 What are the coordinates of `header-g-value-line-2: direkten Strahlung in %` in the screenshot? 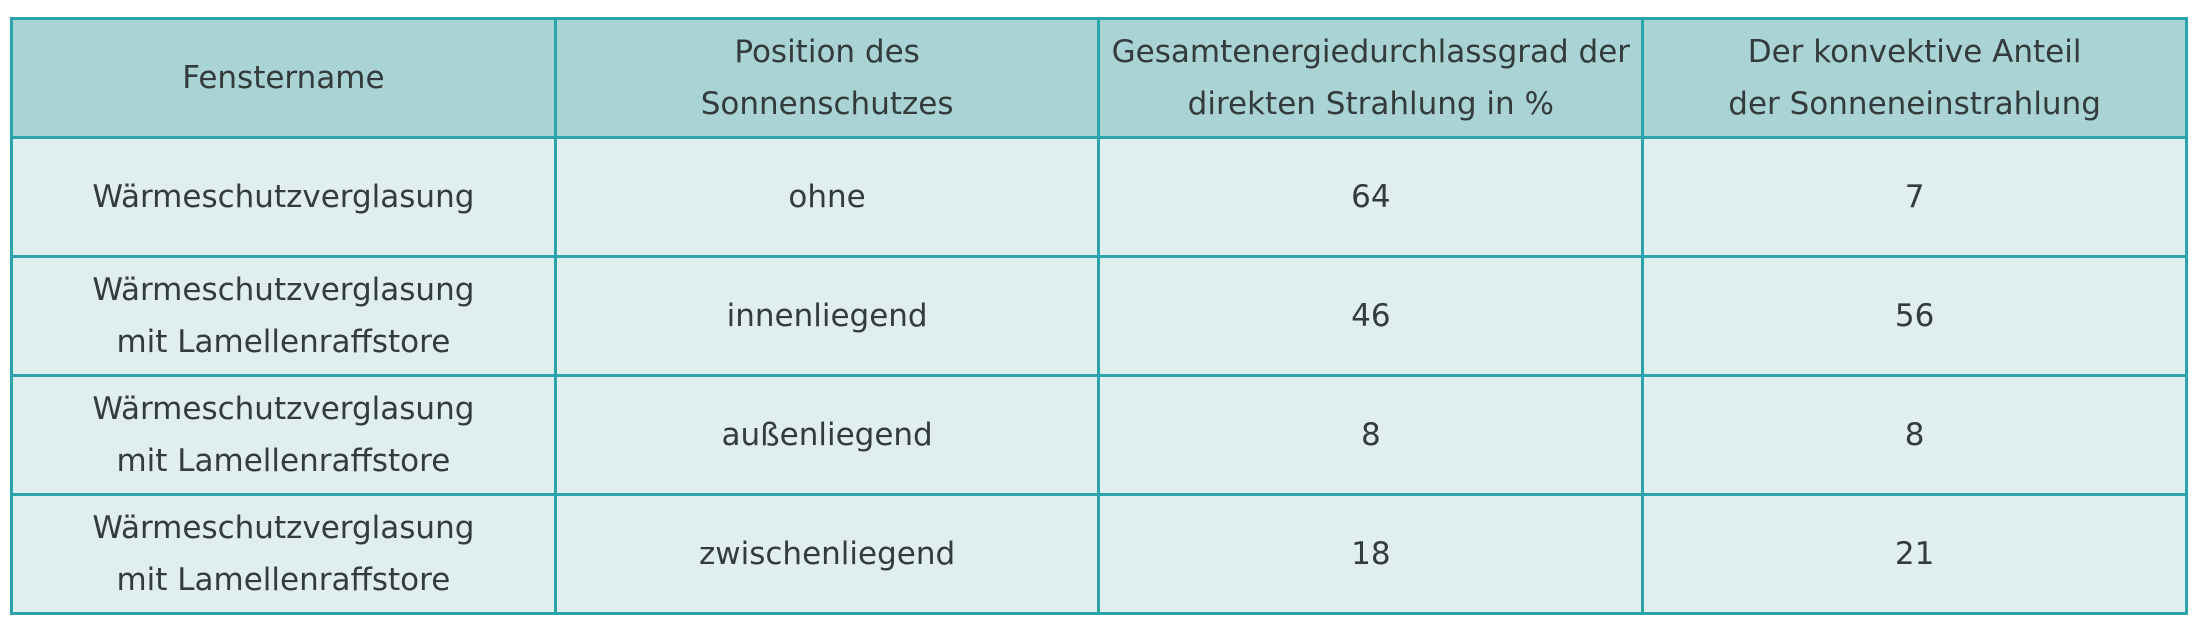 It's located at (1370, 104).